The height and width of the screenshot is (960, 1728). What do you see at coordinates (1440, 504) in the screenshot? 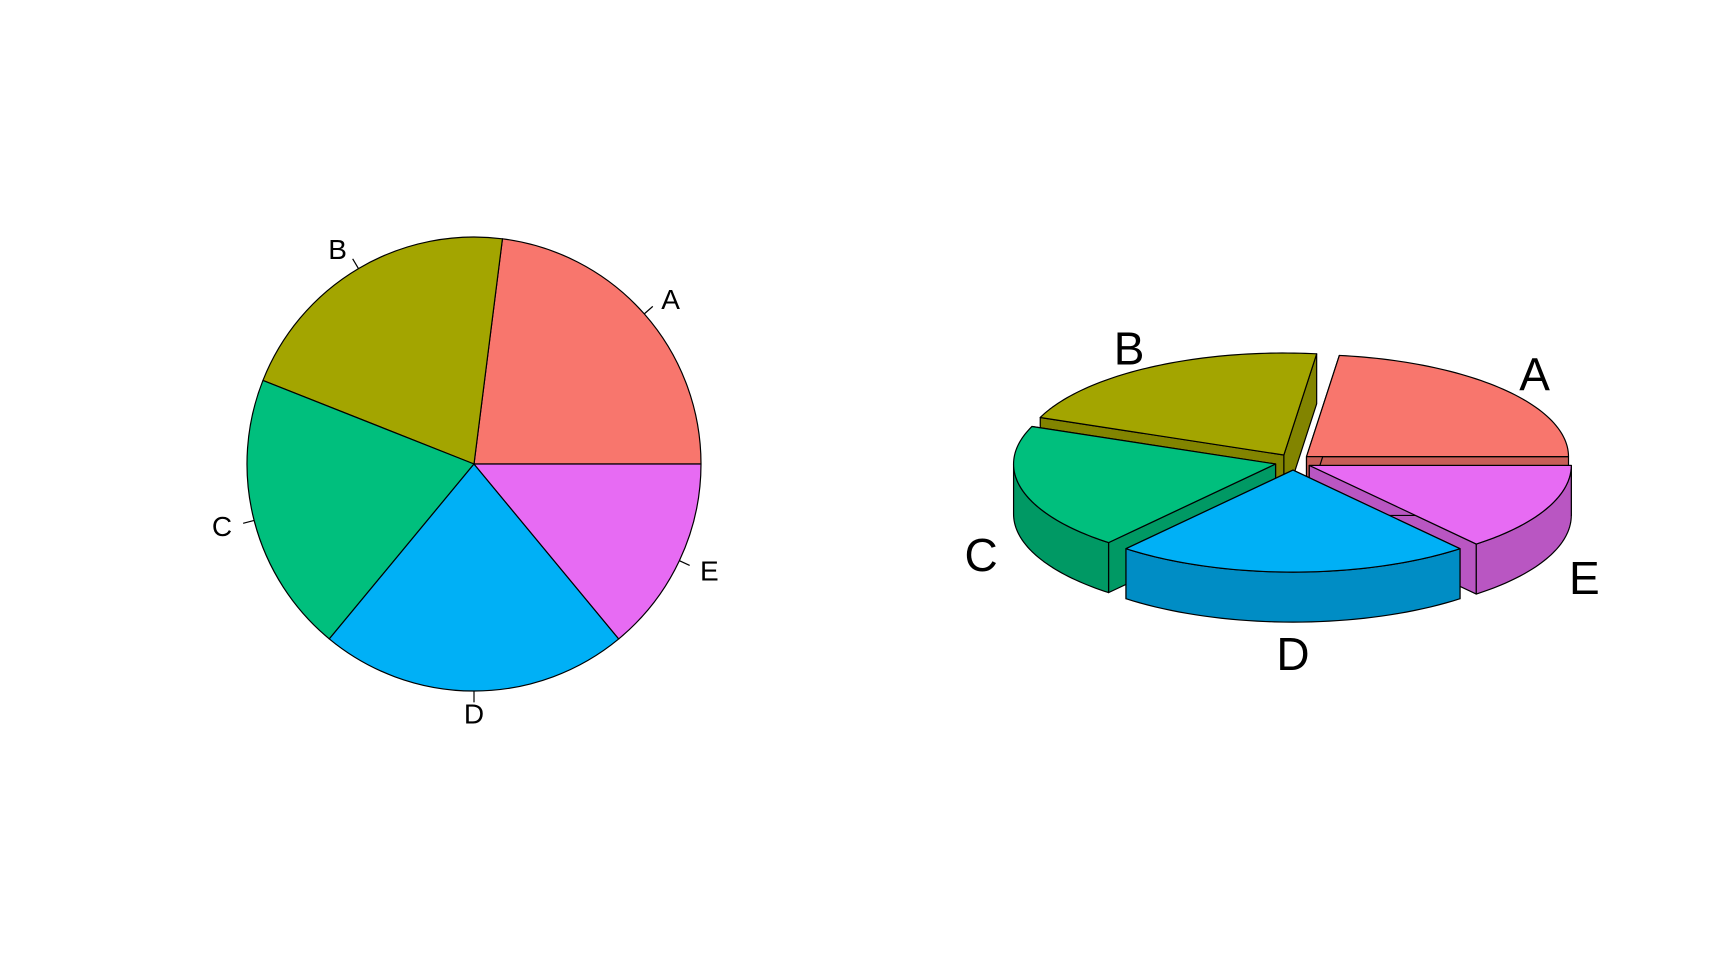
I see `pie3d-top-e` at bounding box center [1440, 504].